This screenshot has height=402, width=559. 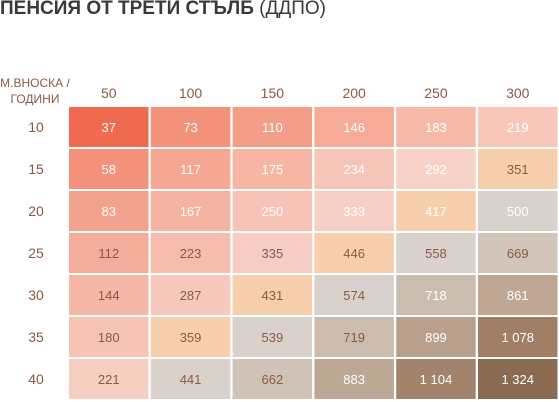 I want to click on cell-value-label: 112, so click(x=108, y=253).